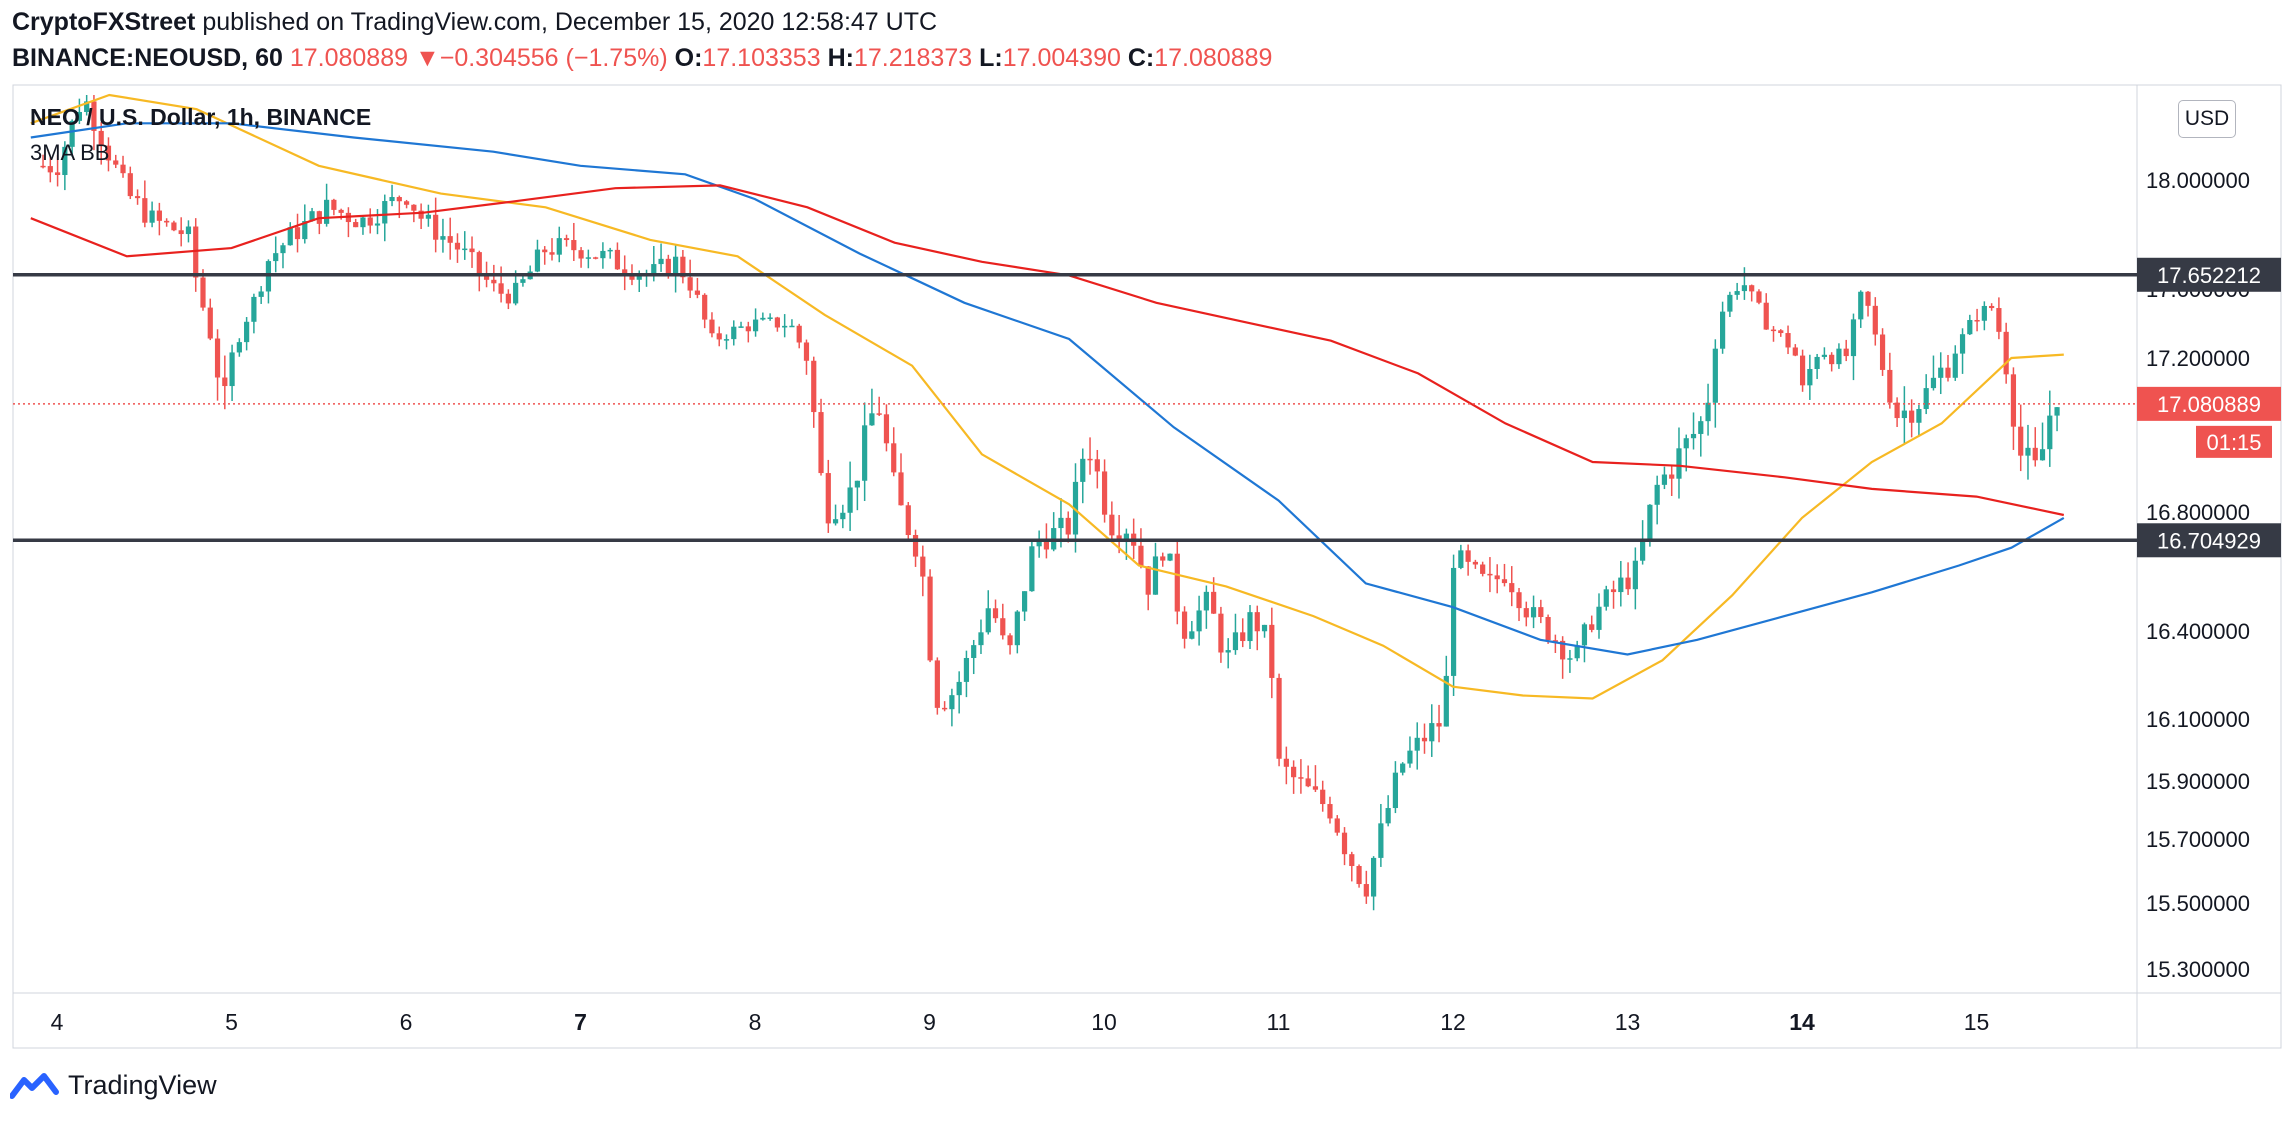  Describe the element at coordinates (2198, 631) in the screenshot. I see `y-tick-label: 16.400000` at that location.